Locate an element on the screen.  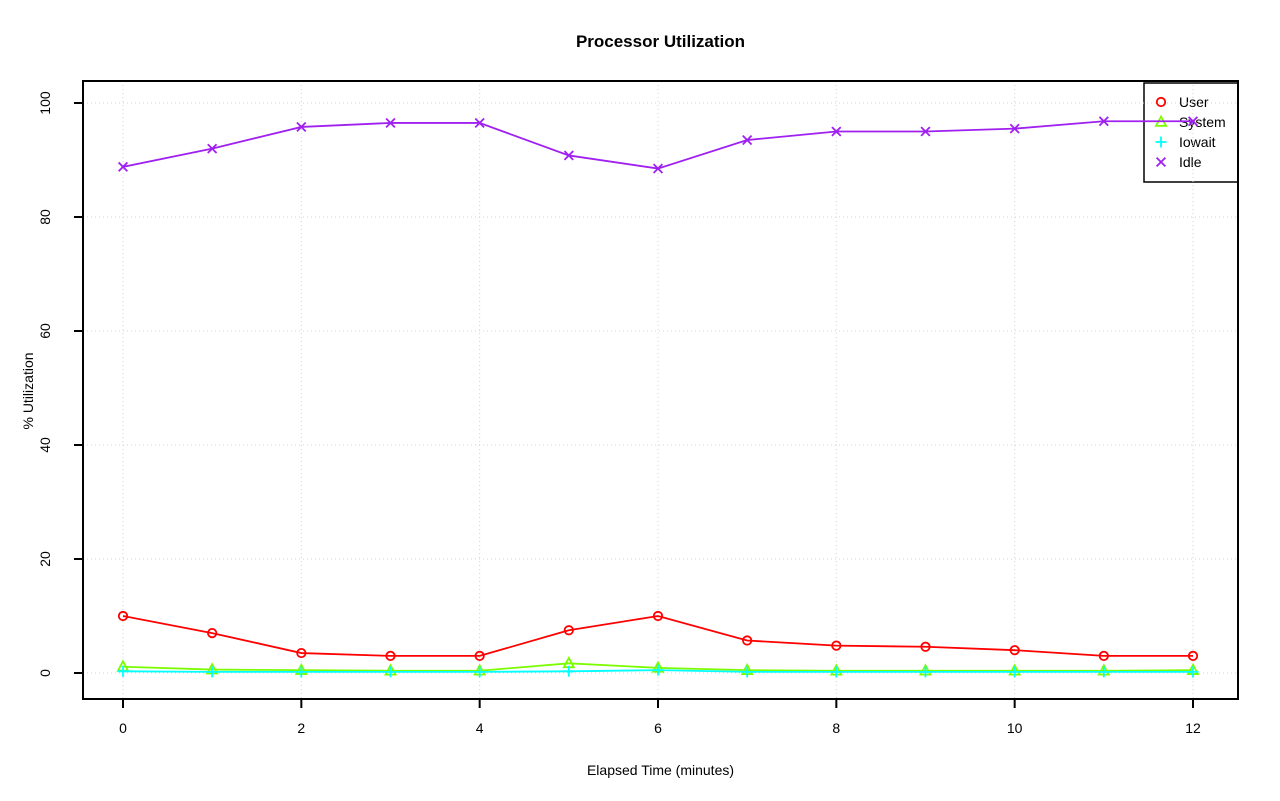
series-iowait is located at coordinates (658, 671).